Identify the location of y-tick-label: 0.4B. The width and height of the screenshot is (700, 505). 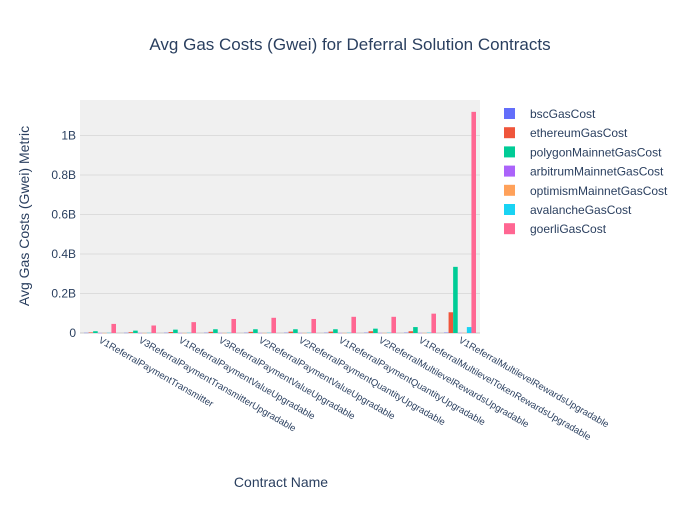
(63, 254).